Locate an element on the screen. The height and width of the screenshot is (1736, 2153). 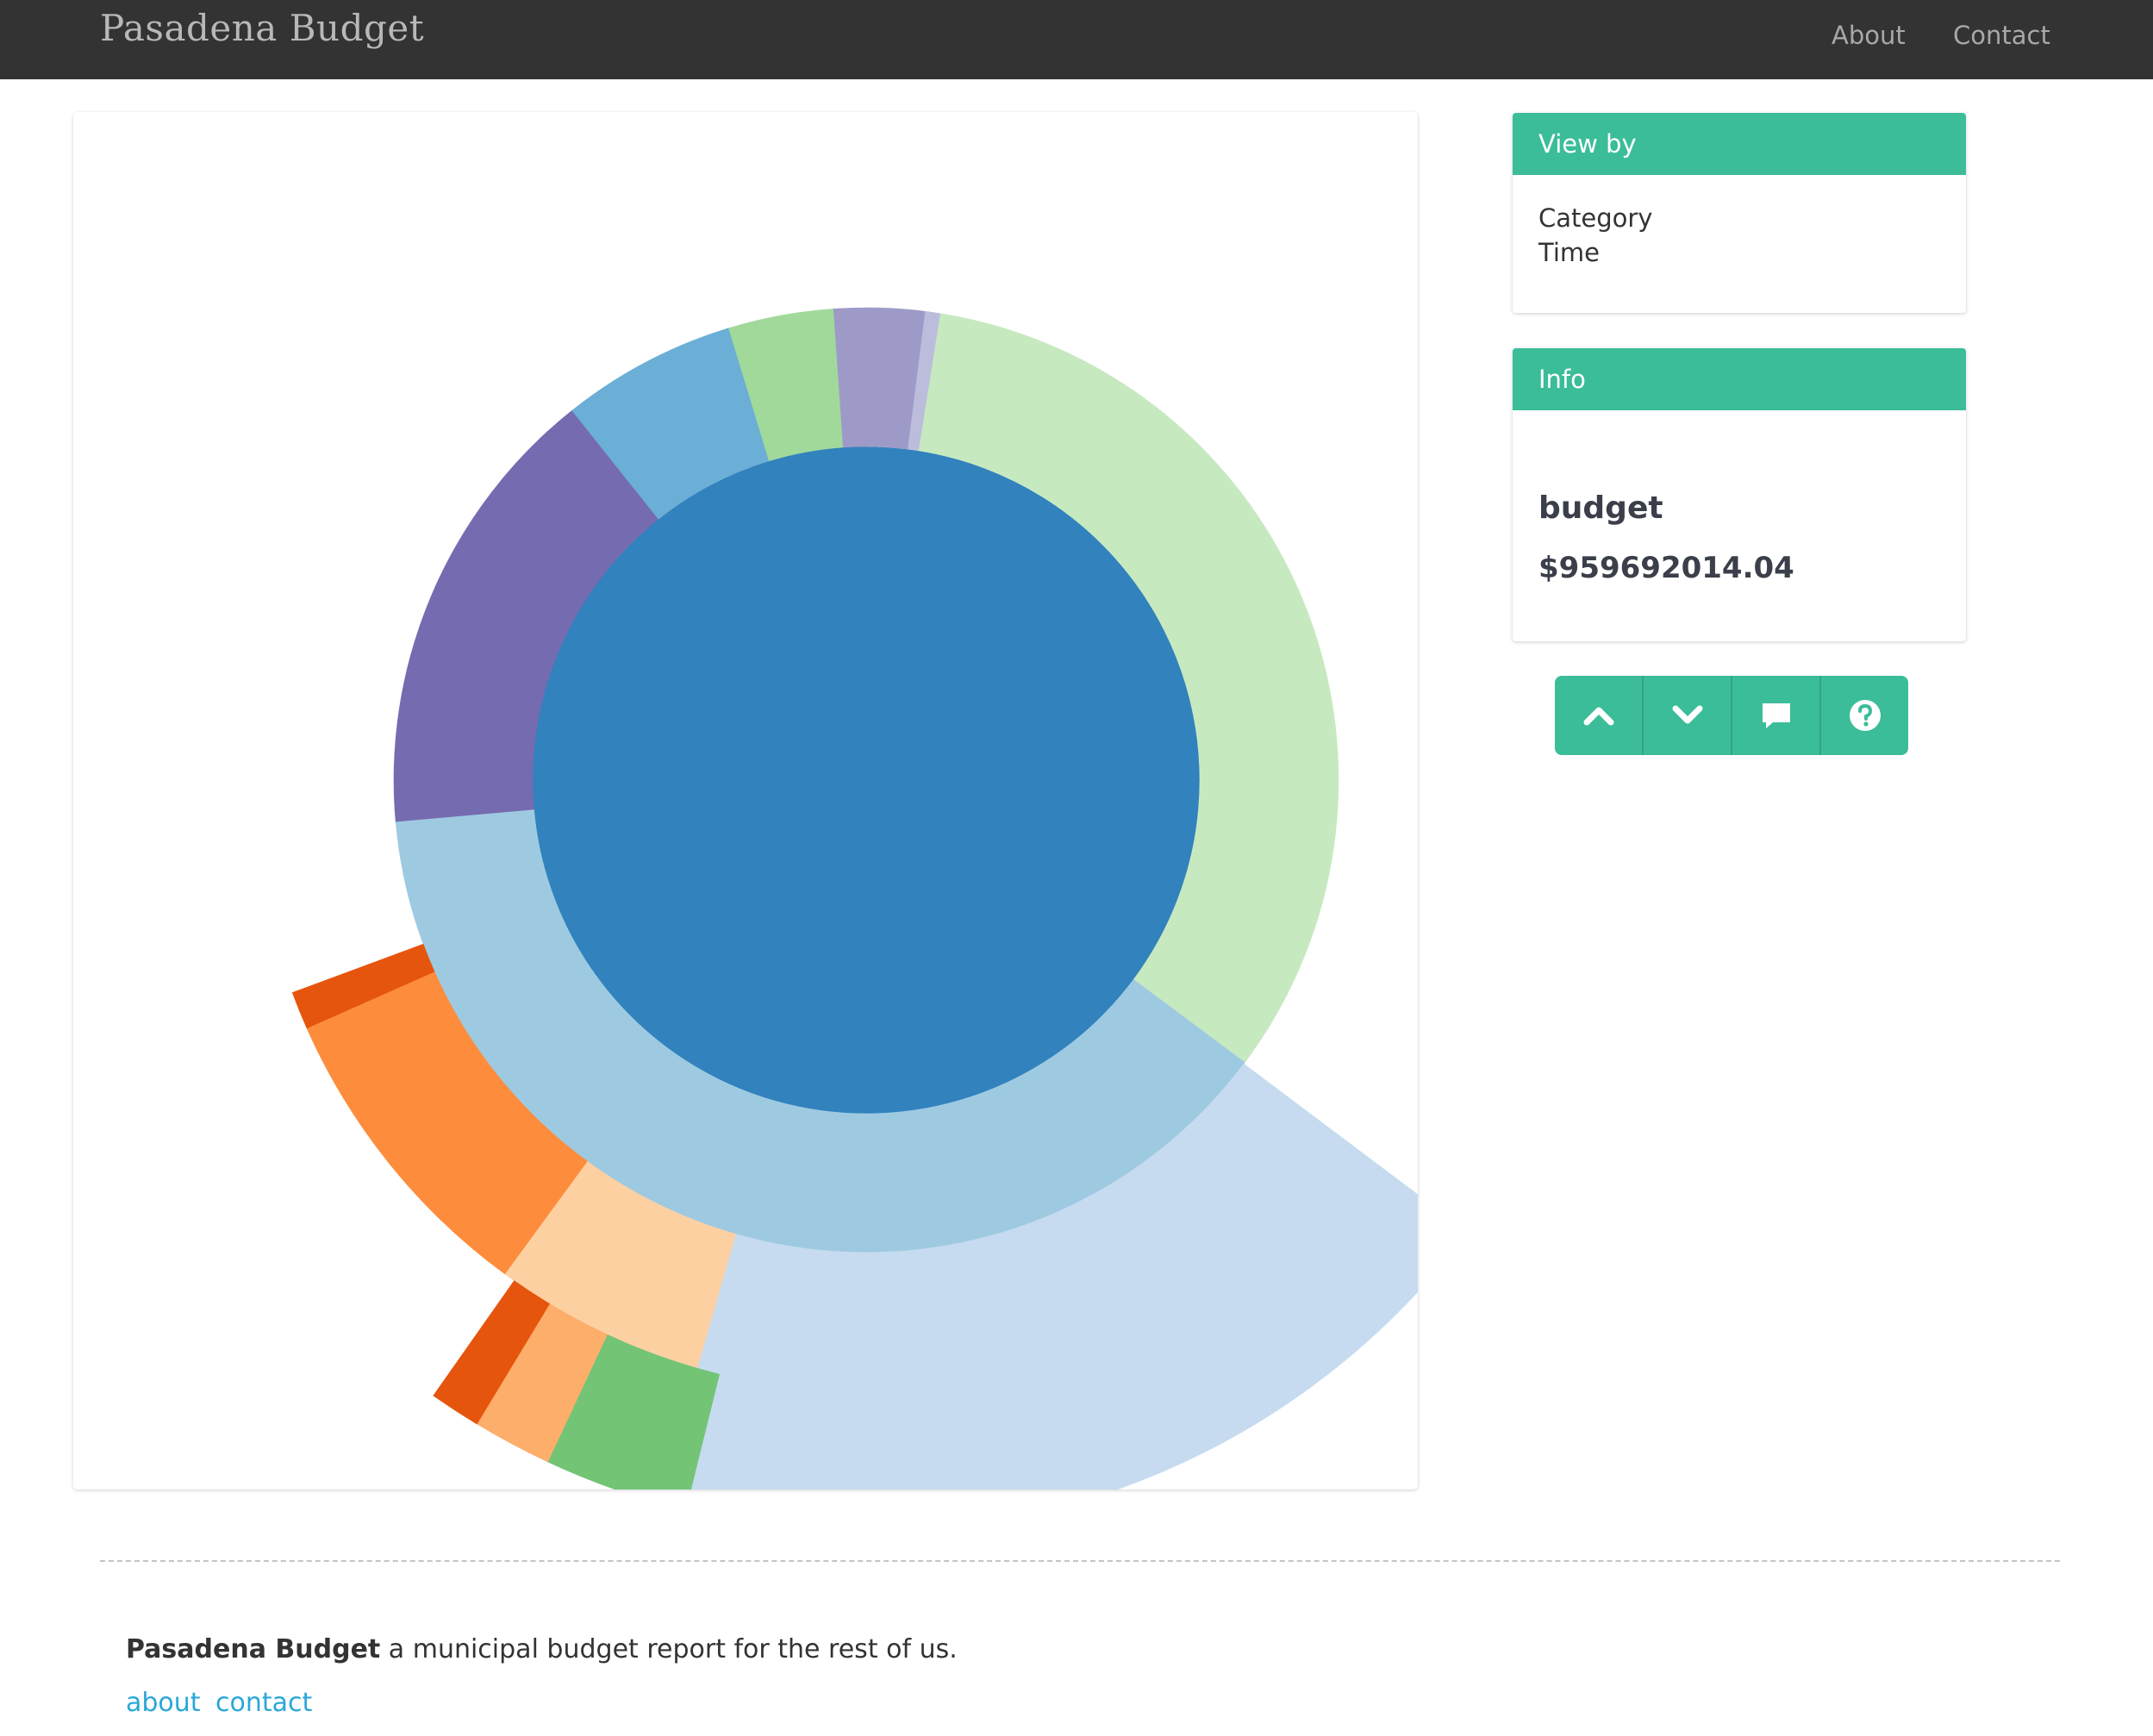
zoom-out-button is located at coordinates (1599, 715).